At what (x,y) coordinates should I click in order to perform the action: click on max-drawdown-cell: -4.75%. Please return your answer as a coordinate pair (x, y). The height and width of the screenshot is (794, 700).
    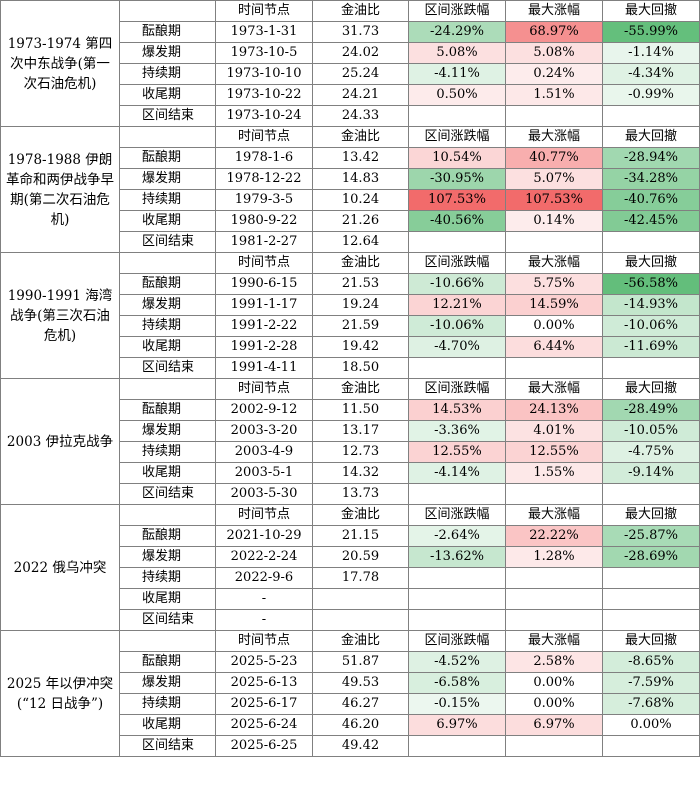
    Looking at the image, I should click on (651, 452).